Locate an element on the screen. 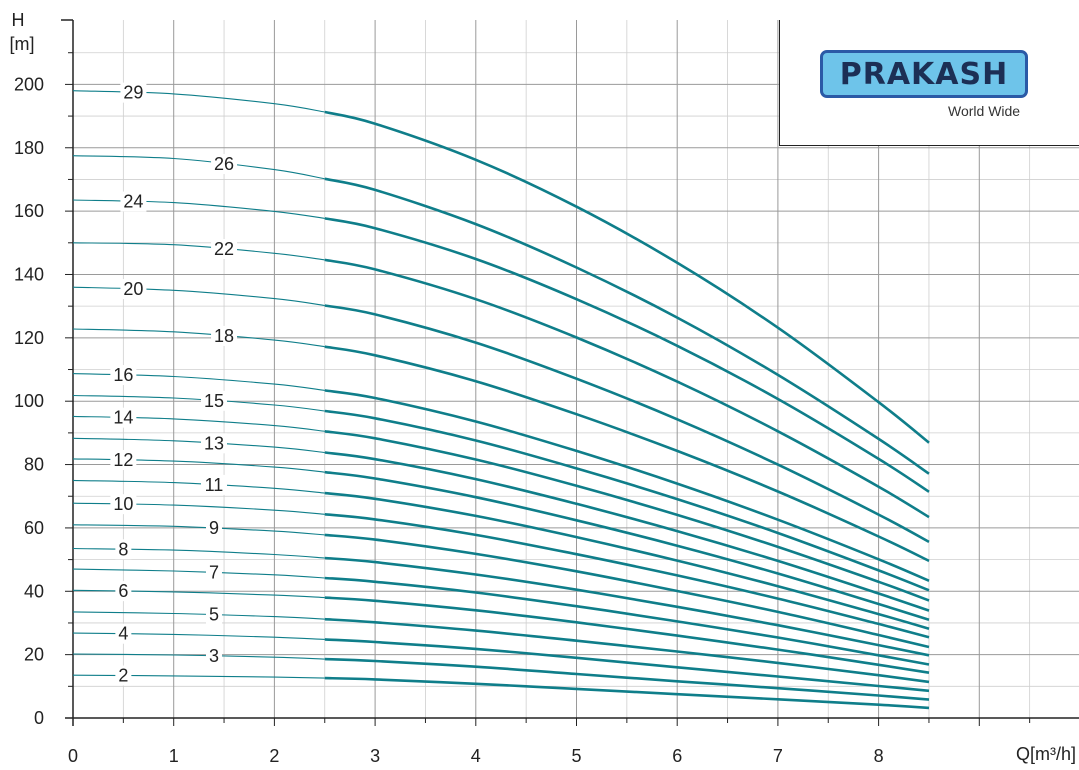 The image size is (1079, 770). curve-8-thin is located at coordinates (198, 553).